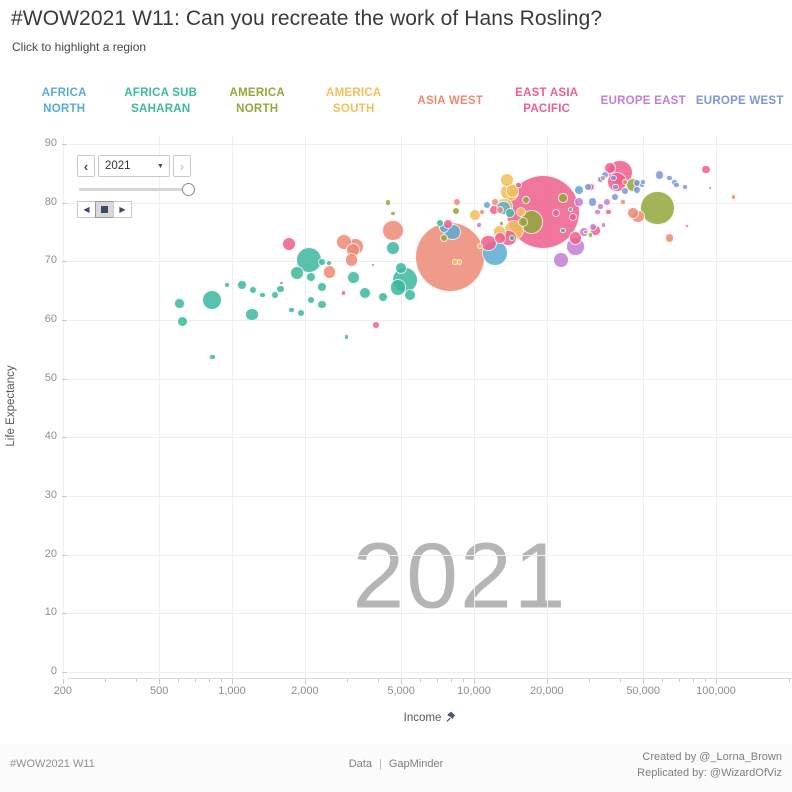 The image size is (792, 792). What do you see at coordinates (134, 166) in the screenshot?
I see `year-dropdown: 2021 ▼` at bounding box center [134, 166].